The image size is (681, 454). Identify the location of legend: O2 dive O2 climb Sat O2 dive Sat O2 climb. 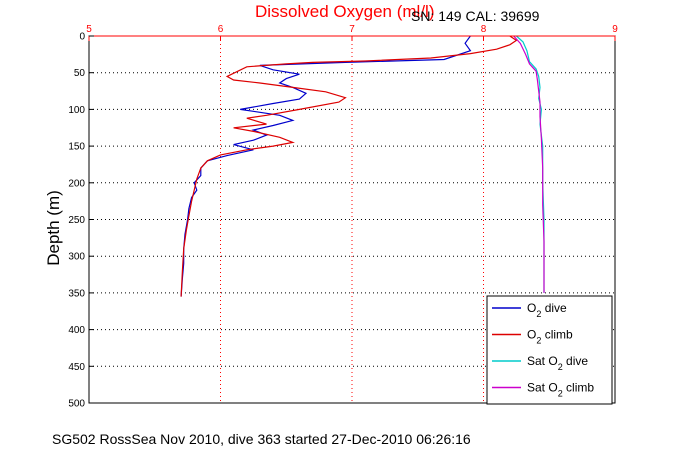
(549, 350).